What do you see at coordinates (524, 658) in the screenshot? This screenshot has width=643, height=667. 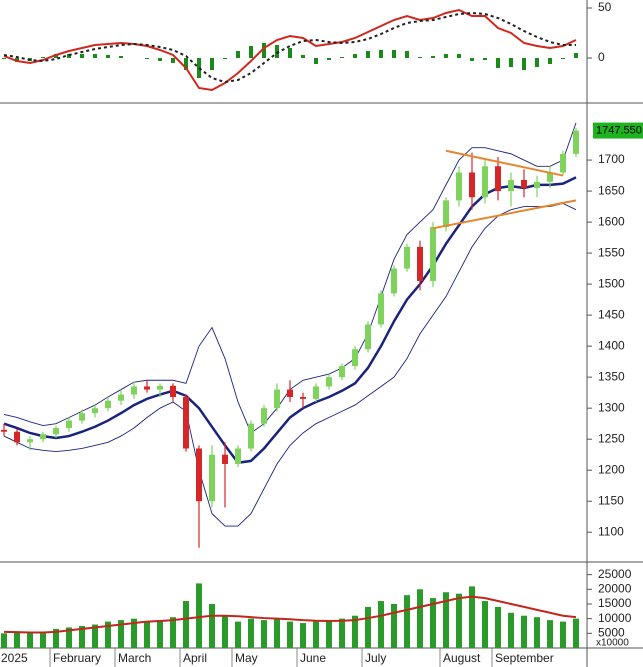 I see `x-tick-label: September` at bounding box center [524, 658].